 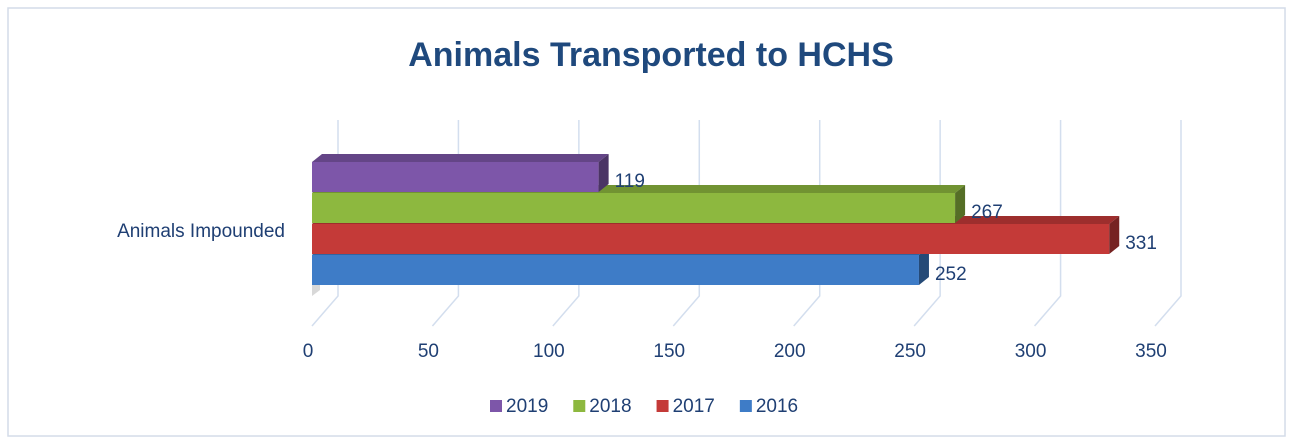 I want to click on legend-label: 2019, so click(x=527, y=406).